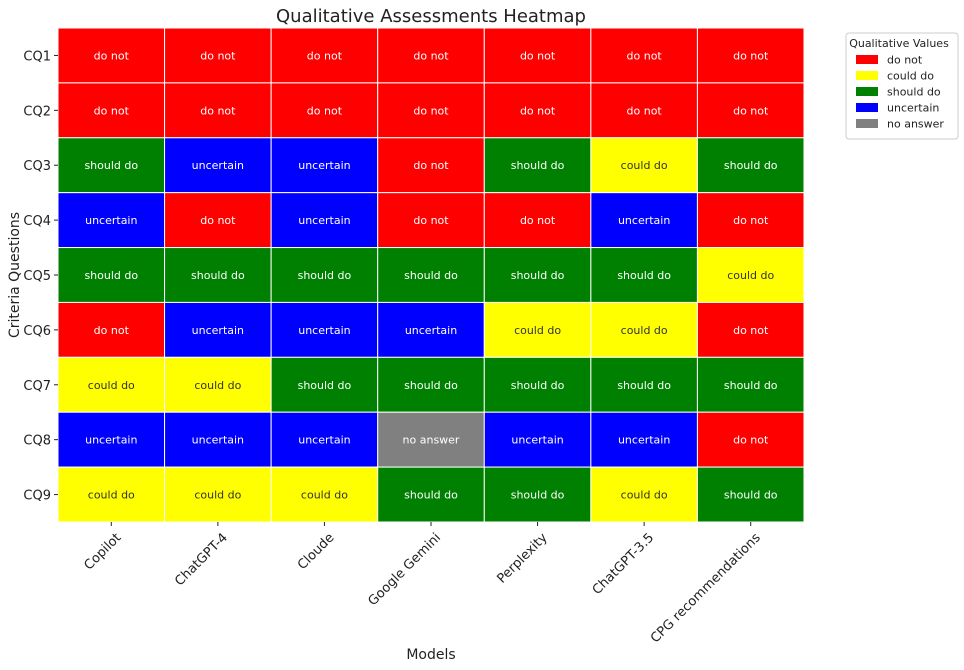  What do you see at coordinates (324, 494) in the screenshot?
I see `heatmap-cell-cq9-cloude` at bounding box center [324, 494].